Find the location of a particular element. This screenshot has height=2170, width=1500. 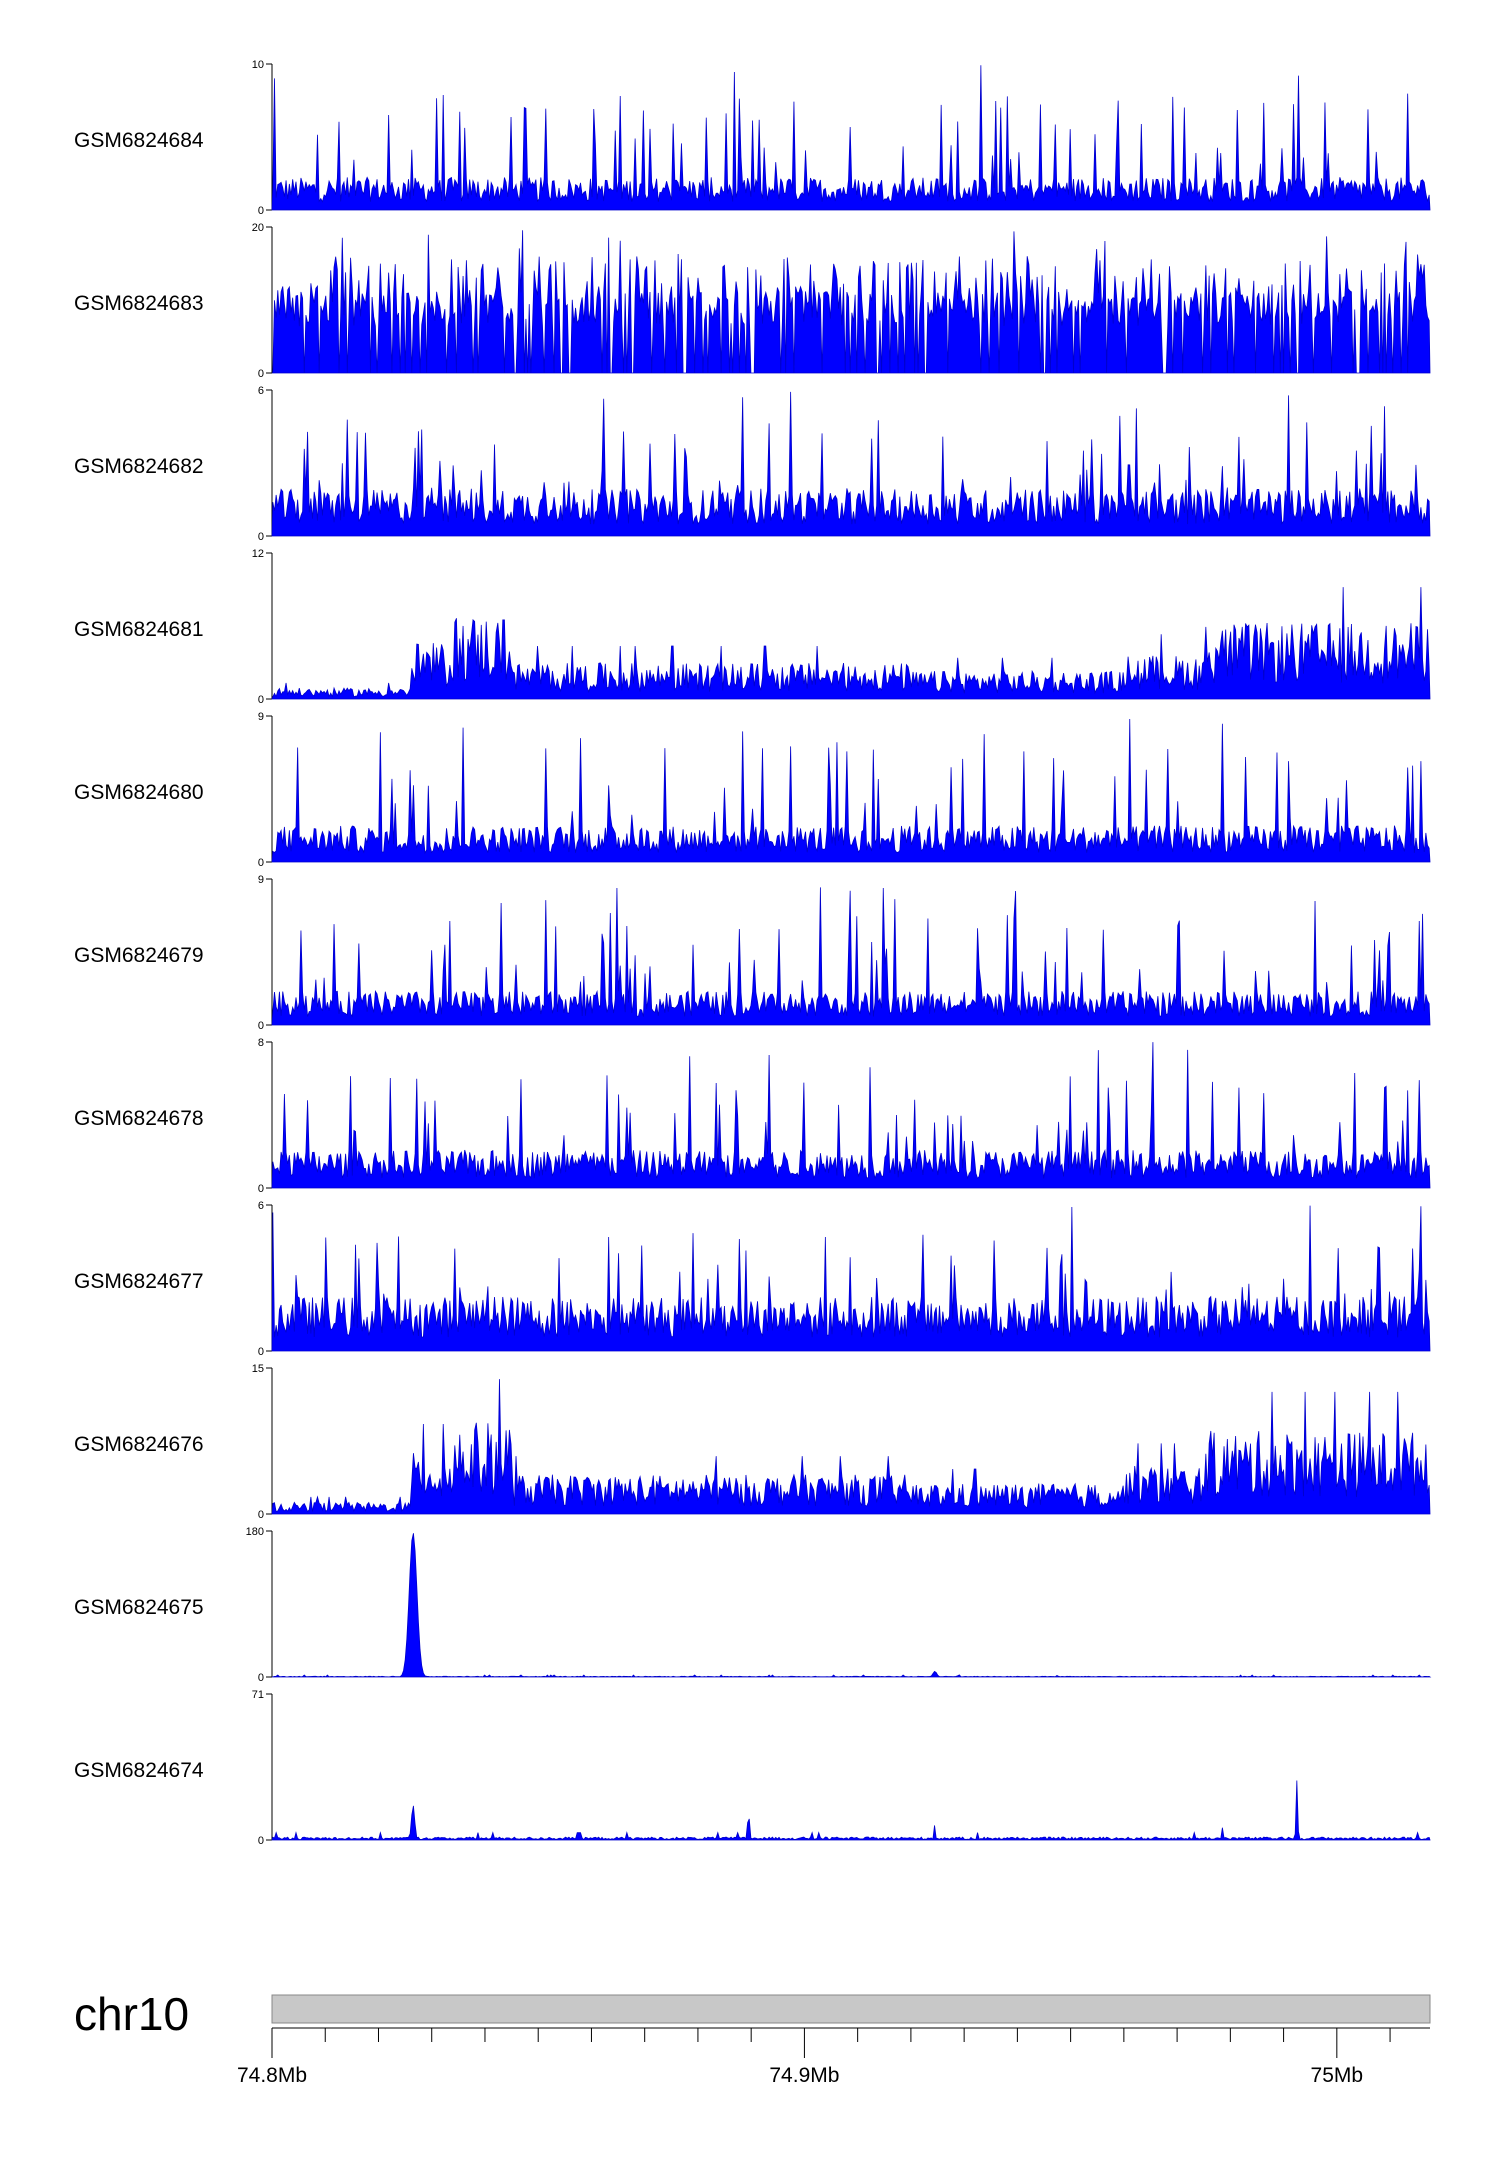

track-GSM6824682: GSM6824682 6 0 is located at coordinates (752, 464).